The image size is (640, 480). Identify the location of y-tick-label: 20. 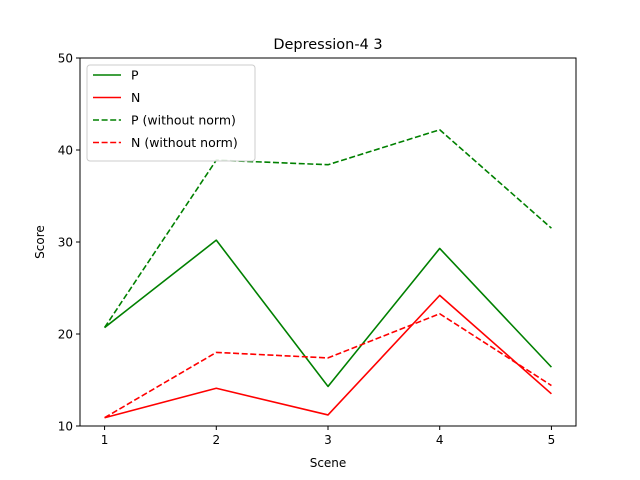
(65, 335).